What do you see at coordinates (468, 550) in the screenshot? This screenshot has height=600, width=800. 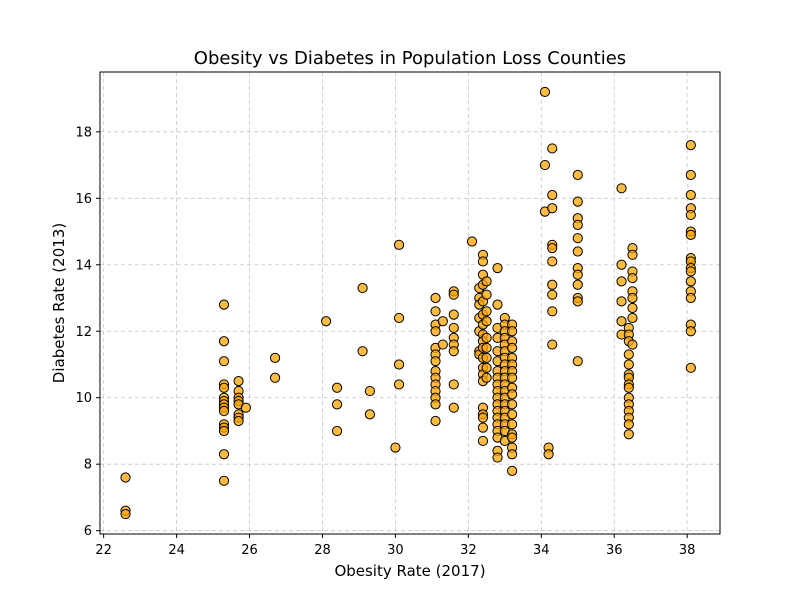 I see `x-tick-label: 32` at bounding box center [468, 550].